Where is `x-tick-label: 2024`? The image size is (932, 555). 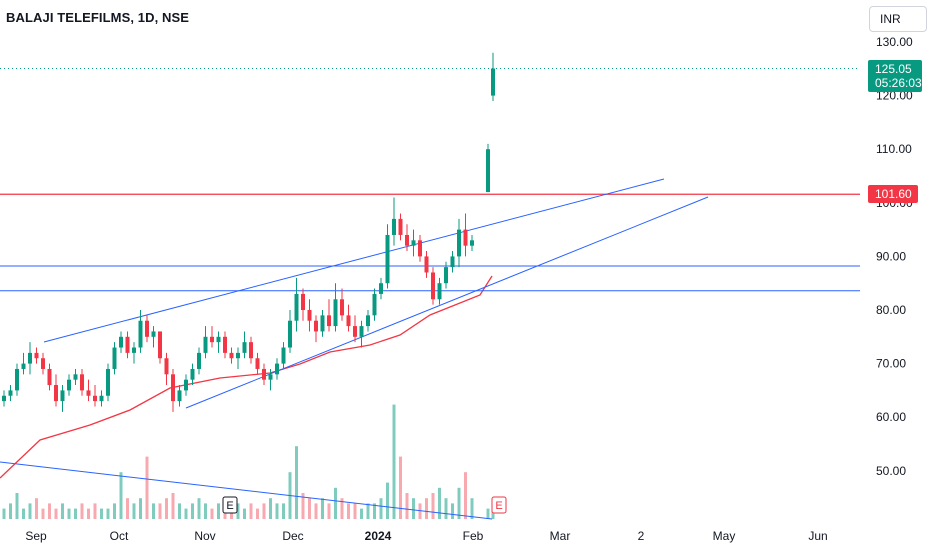
x-tick-label: 2024 is located at coordinates (378, 536).